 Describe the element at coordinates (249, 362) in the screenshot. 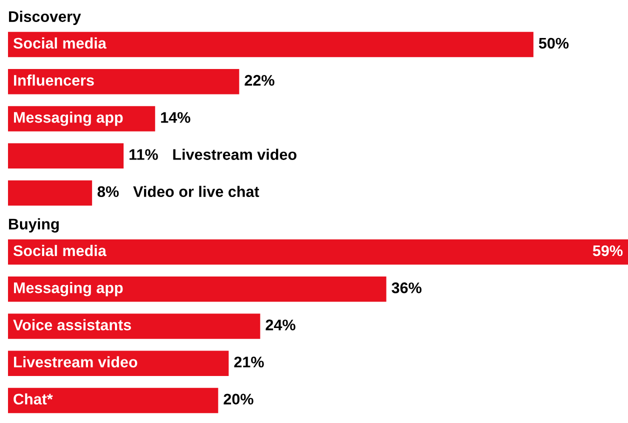

I see `data-label: 21%` at that location.